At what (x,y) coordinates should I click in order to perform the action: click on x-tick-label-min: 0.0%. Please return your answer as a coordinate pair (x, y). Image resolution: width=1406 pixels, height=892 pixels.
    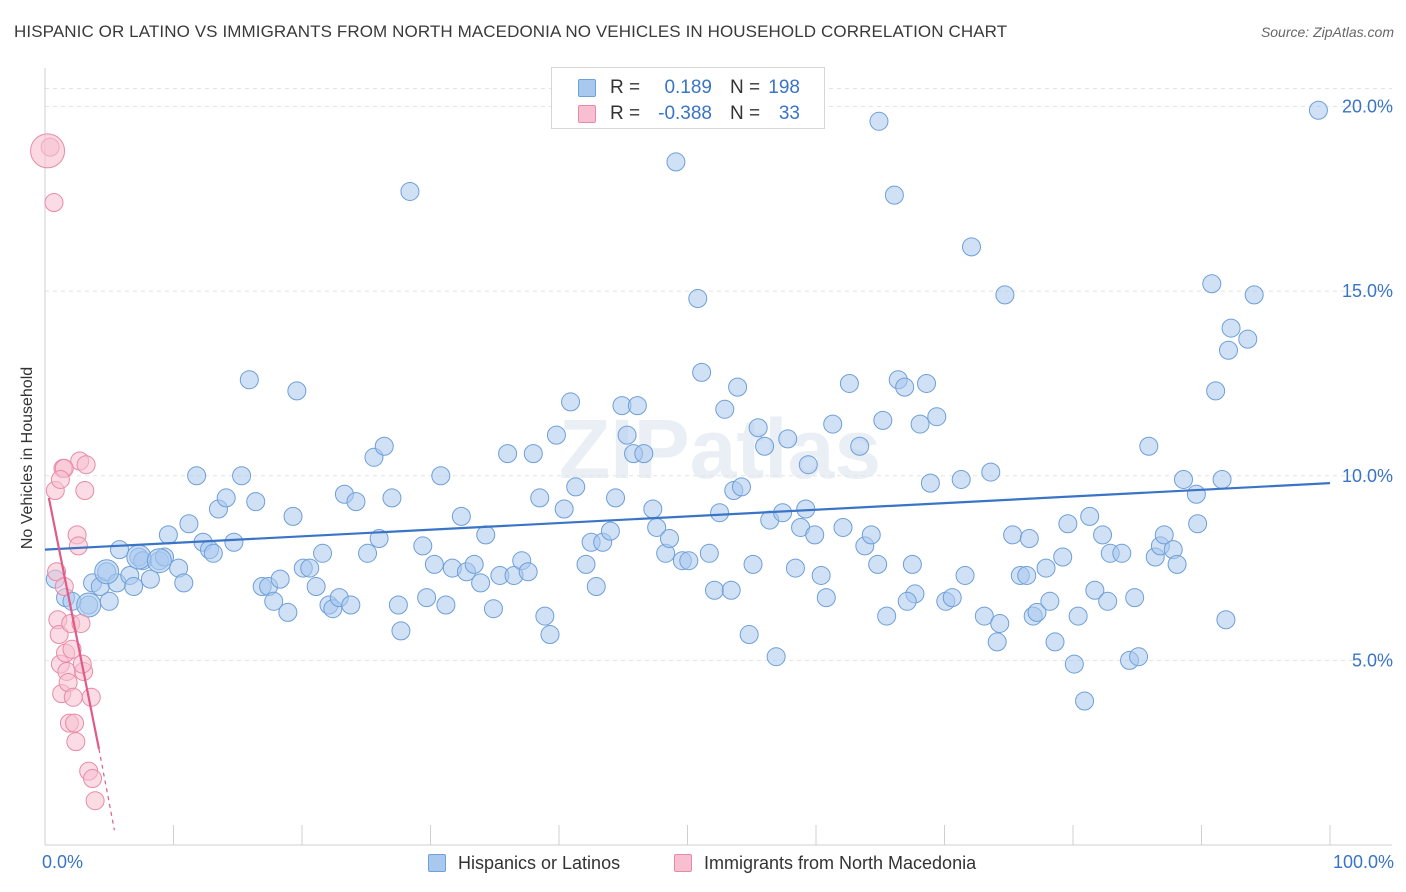
    Looking at the image, I should click on (63, 862).